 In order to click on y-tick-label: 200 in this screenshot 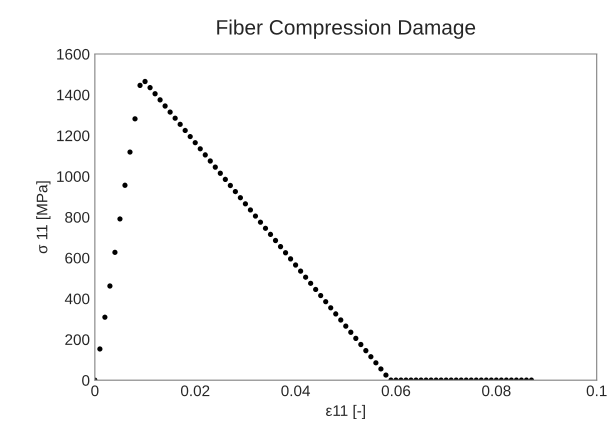, I will do `click(77, 340)`.